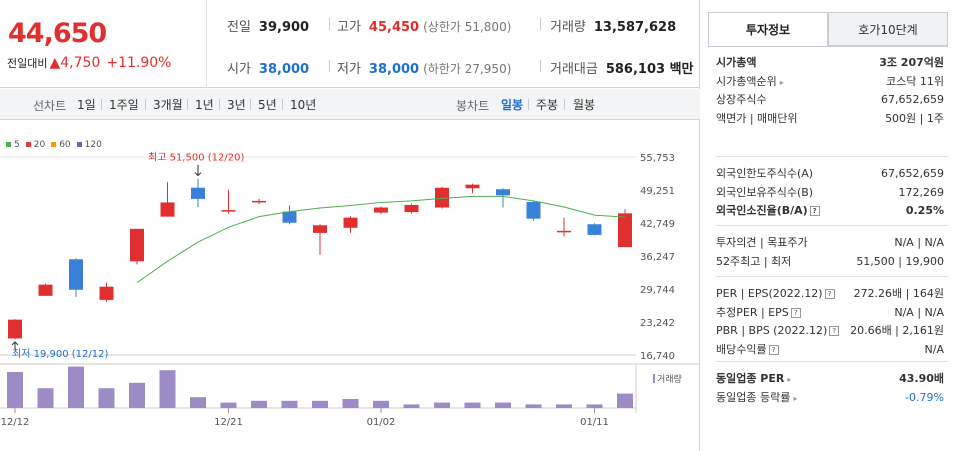 Image resolution: width=961 pixels, height=451 pixels. I want to click on info-value: 67,652,659, so click(912, 99).